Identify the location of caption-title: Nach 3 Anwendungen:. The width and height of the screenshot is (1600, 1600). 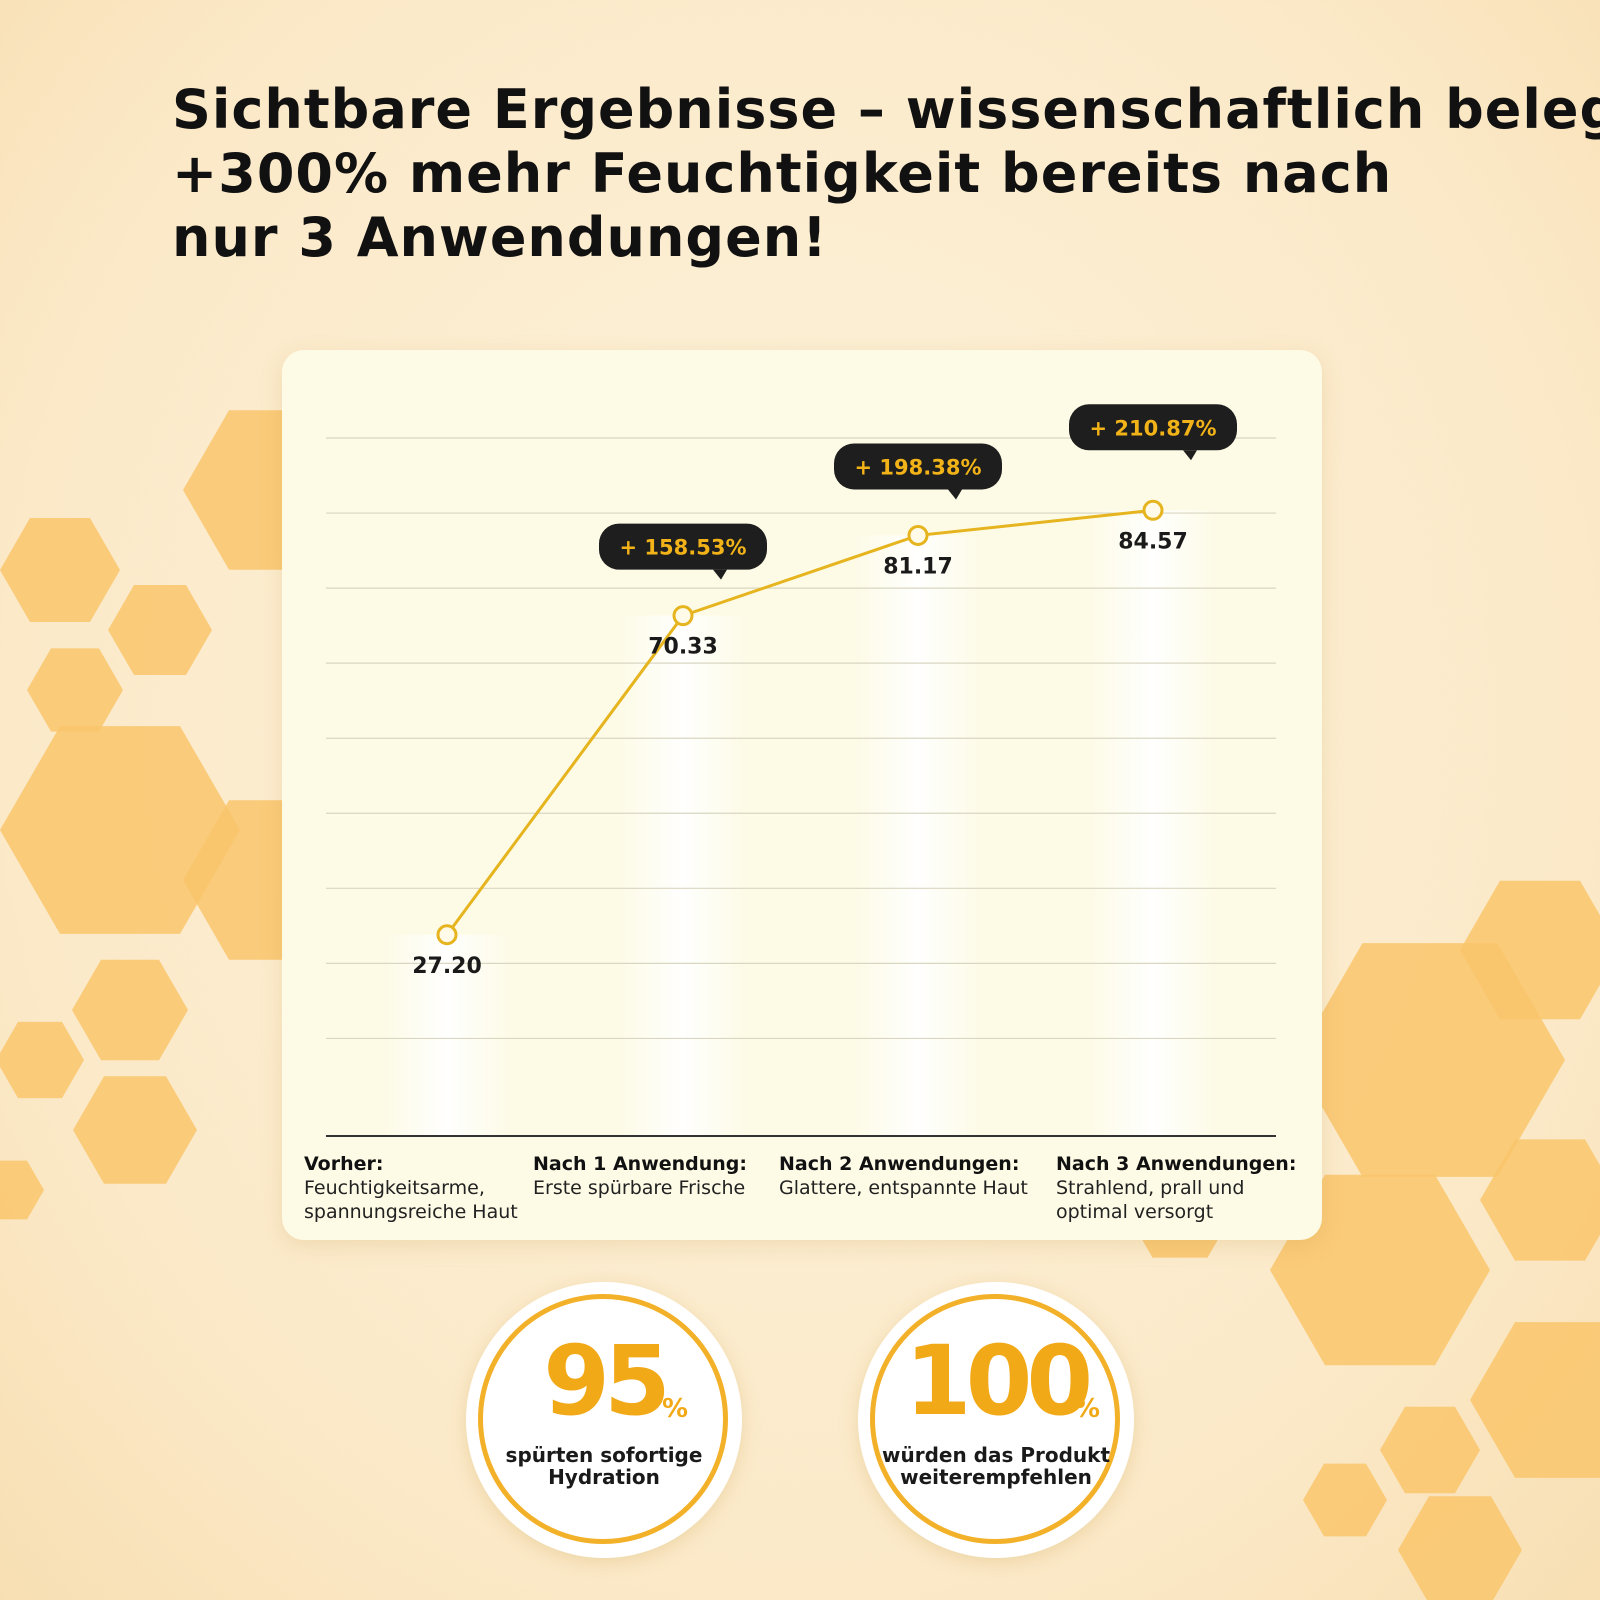
(1176, 1164).